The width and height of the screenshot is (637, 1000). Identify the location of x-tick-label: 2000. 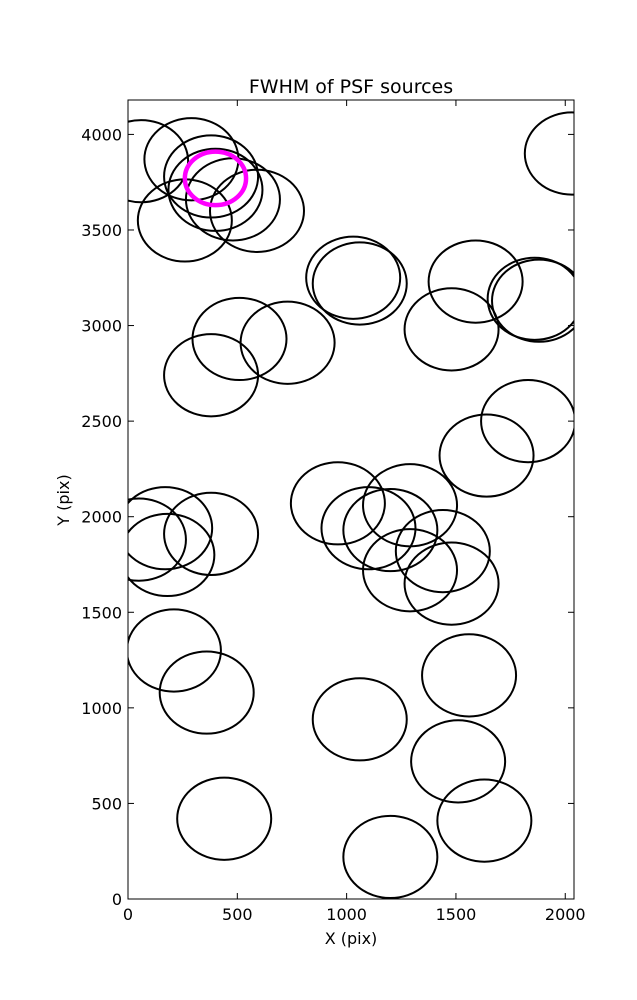
(565, 914).